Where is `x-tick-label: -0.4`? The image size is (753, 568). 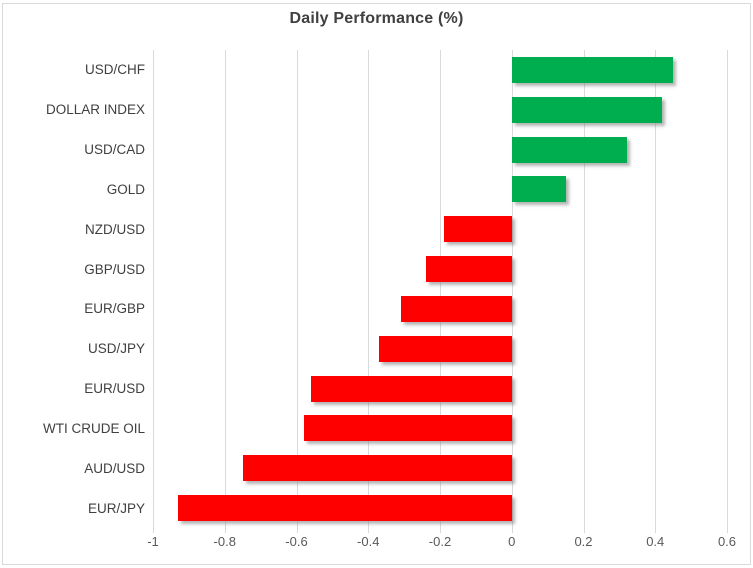
x-tick-label: -0.4 is located at coordinates (368, 541).